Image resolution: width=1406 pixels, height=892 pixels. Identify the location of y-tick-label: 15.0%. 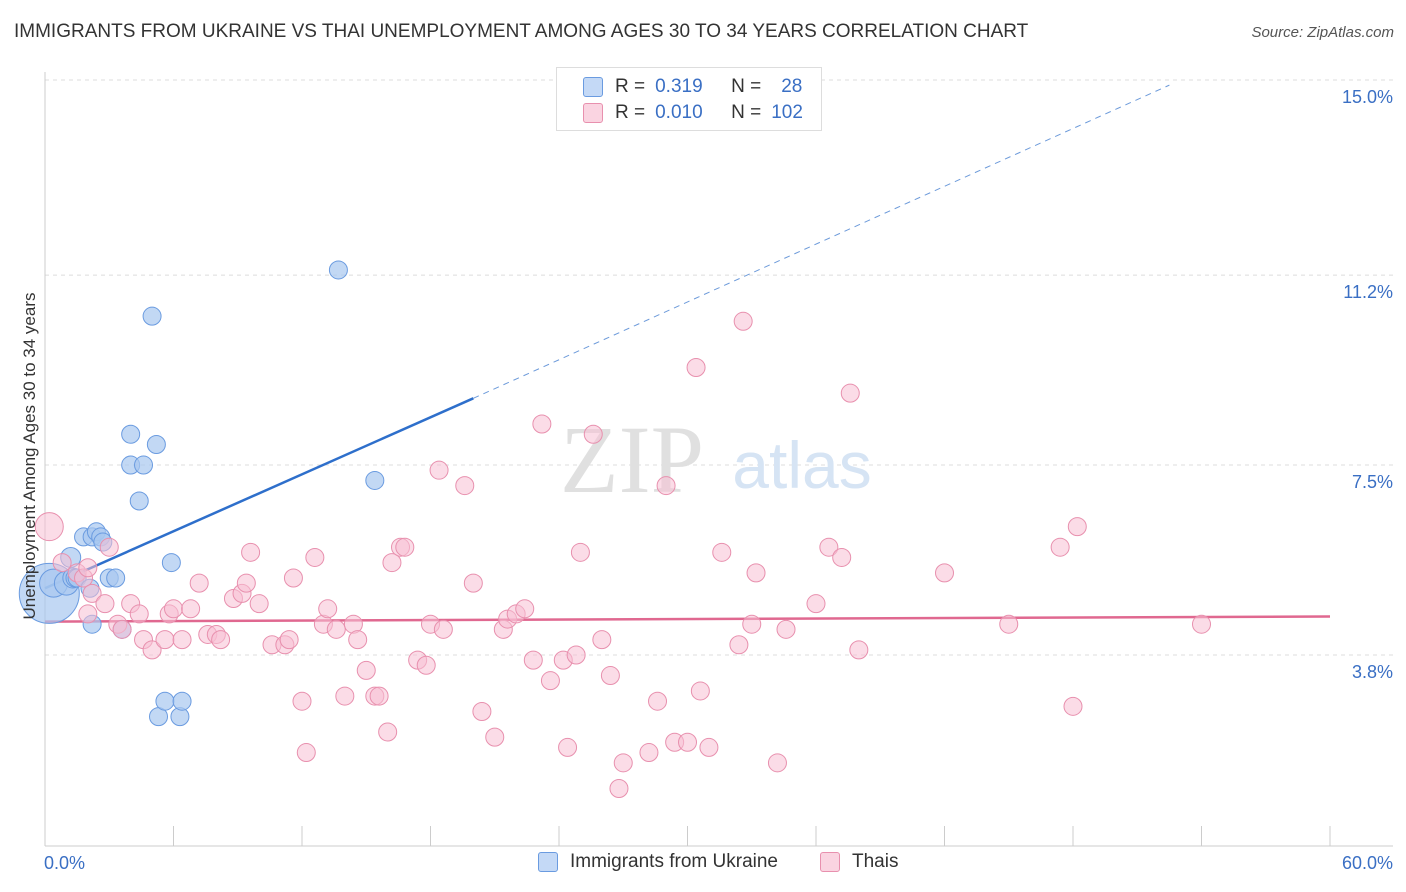
(1367, 97).